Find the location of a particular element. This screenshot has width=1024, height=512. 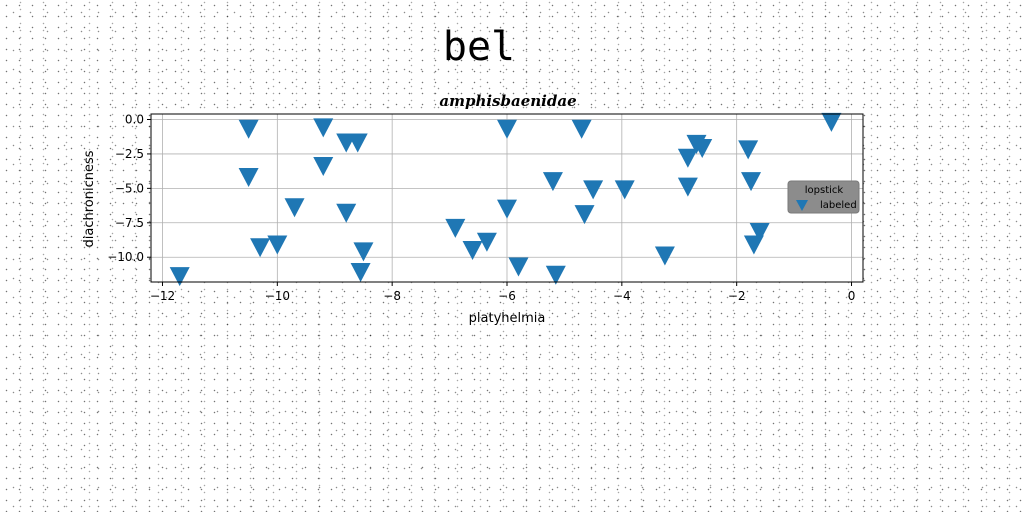

chart-title: amphisbaenidae is located at coordinates (507, 101).